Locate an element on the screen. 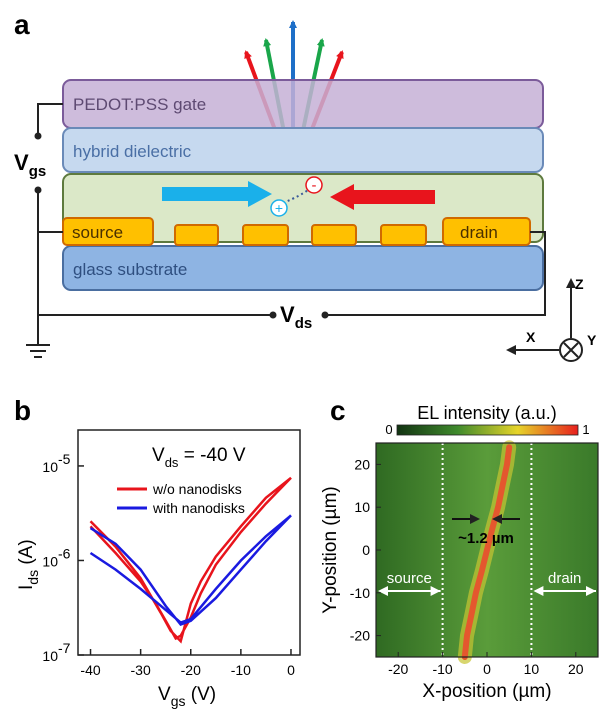 The image size is (600, 717). y-axis-title-part: I is located at coordinates (26, 587).